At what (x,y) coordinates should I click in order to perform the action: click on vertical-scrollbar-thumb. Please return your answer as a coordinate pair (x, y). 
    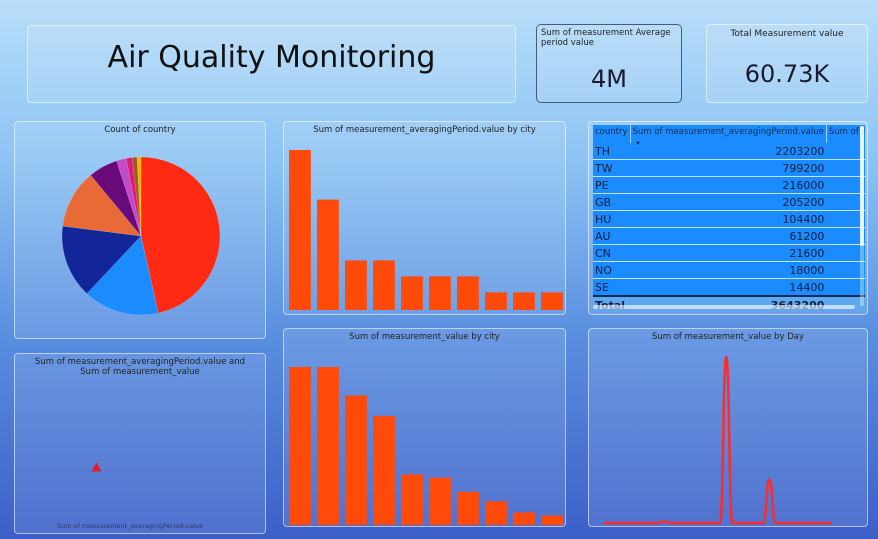
    Looking at the image, I should click on (862, 186).